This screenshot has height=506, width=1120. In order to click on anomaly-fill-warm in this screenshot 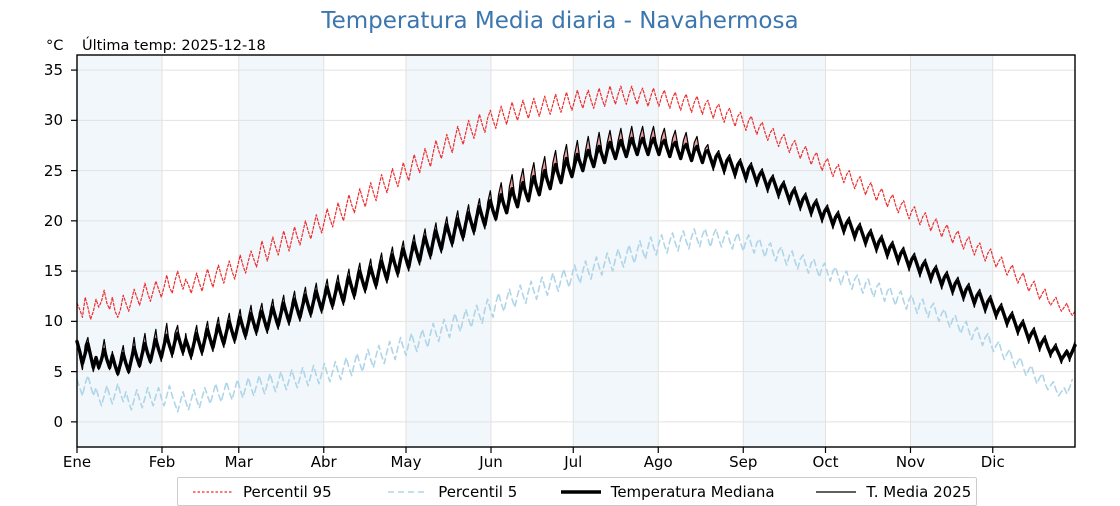, I will do `click(104, 354)`.